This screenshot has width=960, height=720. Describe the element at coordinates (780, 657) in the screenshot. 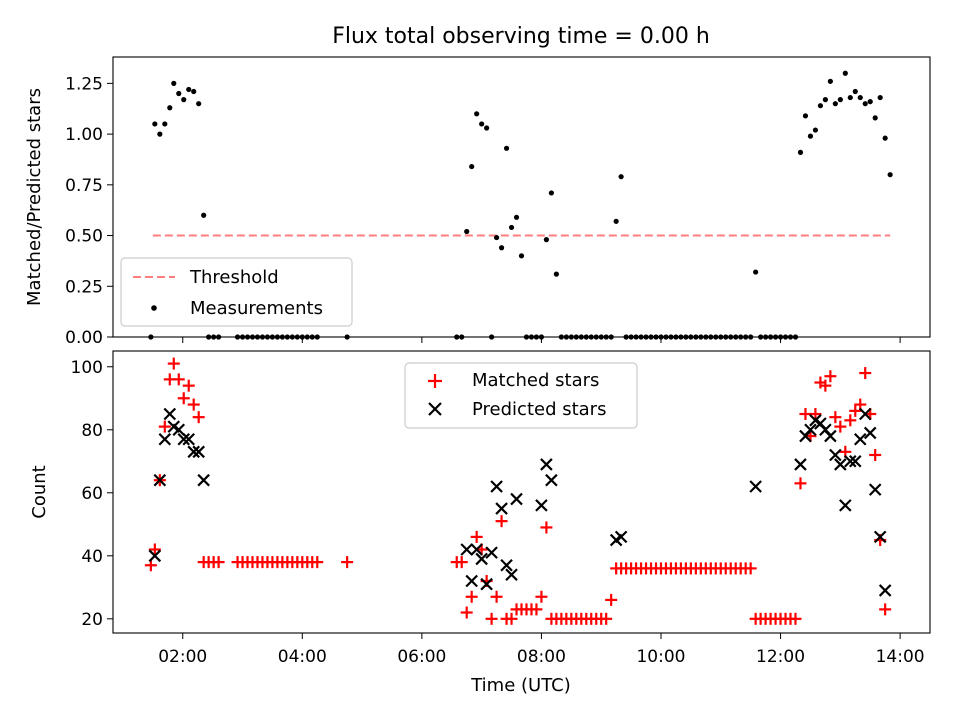

I see `x-tick-label: 12:00` at that location.